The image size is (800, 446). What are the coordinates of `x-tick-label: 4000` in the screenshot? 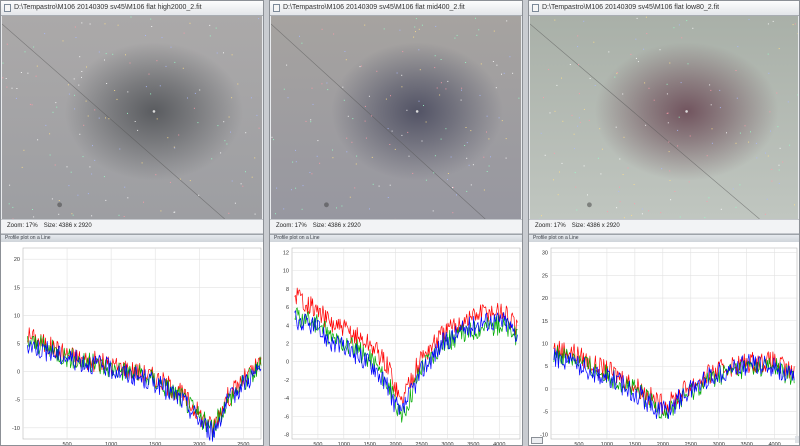 It's located at (775, 444).